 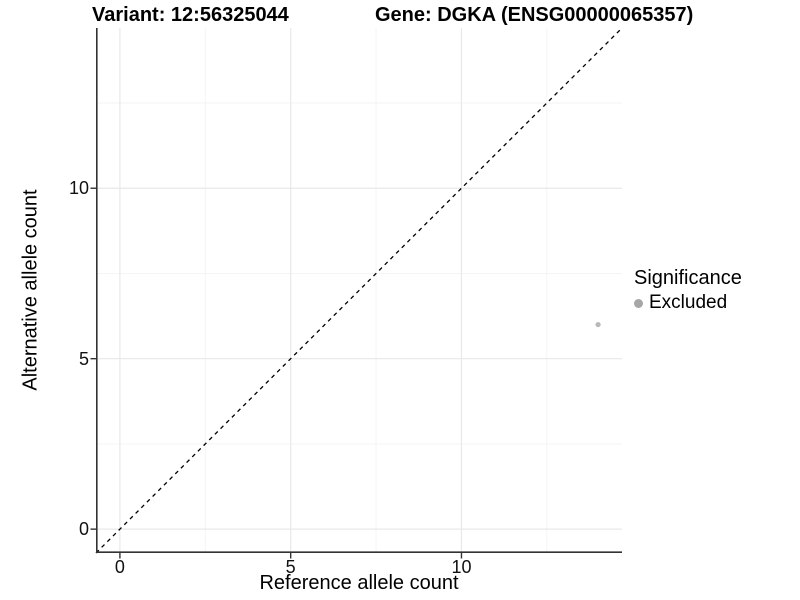 What do you see at coordinates (83, 529) in the screenshot?
I see `y-tick-label: 0` at bounding box center [83, 529].